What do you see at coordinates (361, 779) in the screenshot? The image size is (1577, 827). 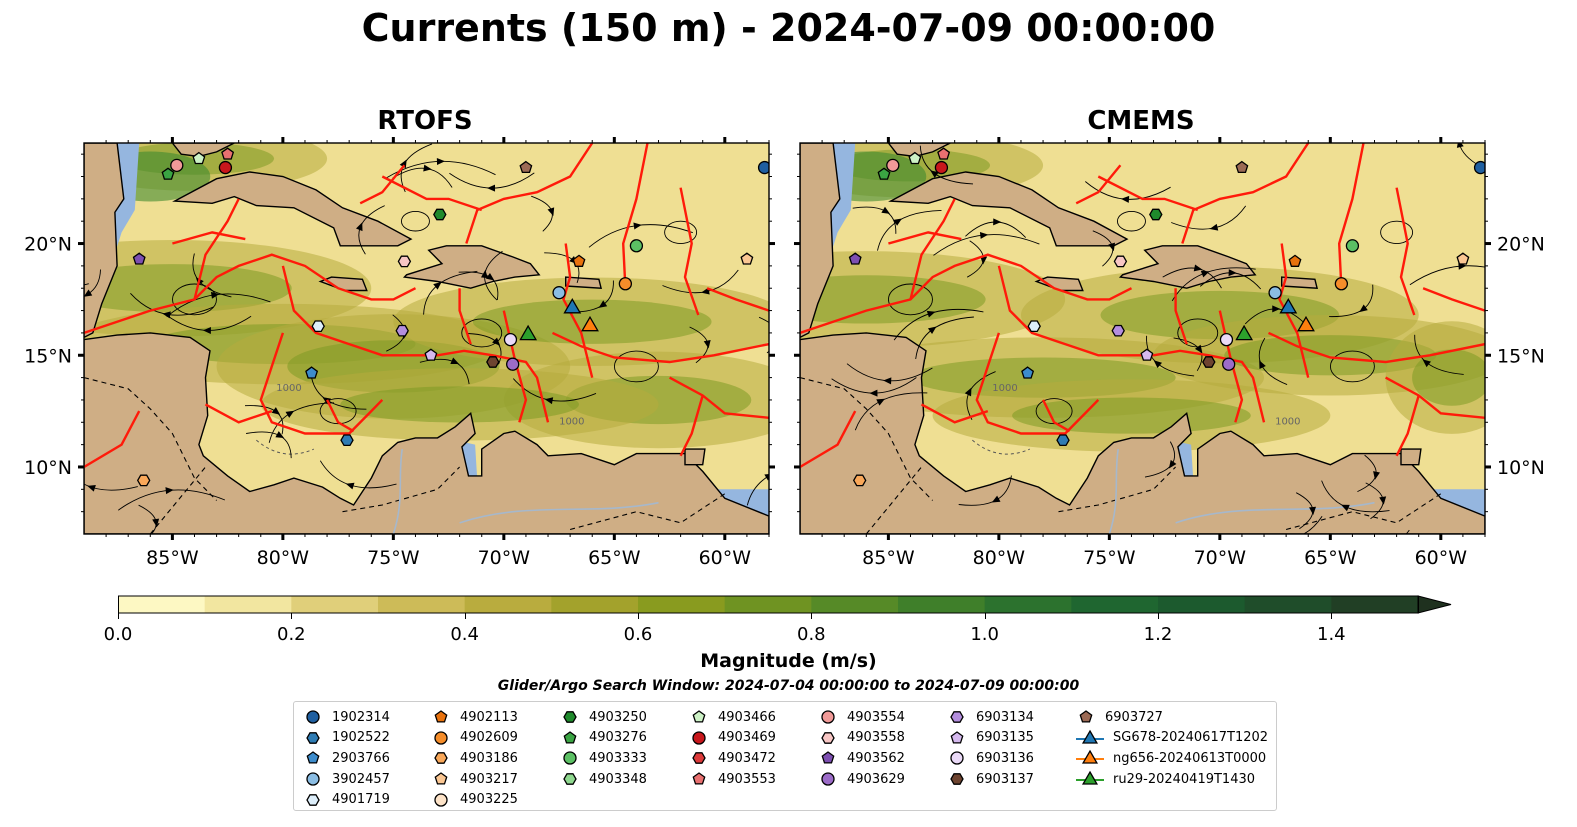 I see `legend-label: 3902457` at bounding box center [361, 779].